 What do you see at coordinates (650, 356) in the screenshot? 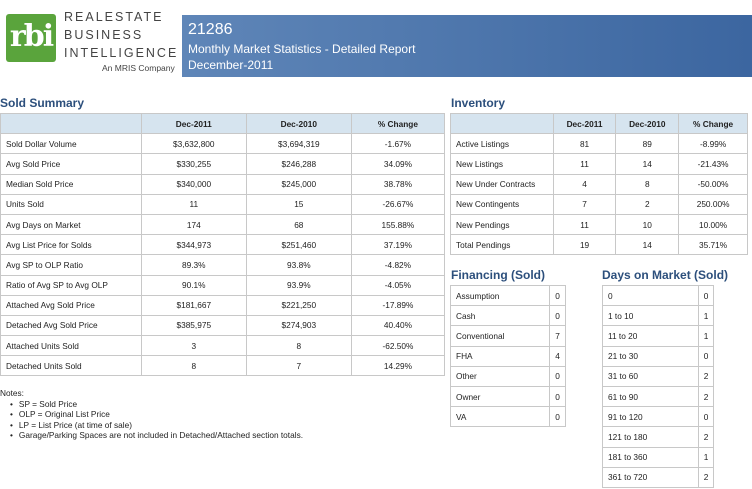
I see `row-label: 21 to 30` at bounding box center [650, 356].